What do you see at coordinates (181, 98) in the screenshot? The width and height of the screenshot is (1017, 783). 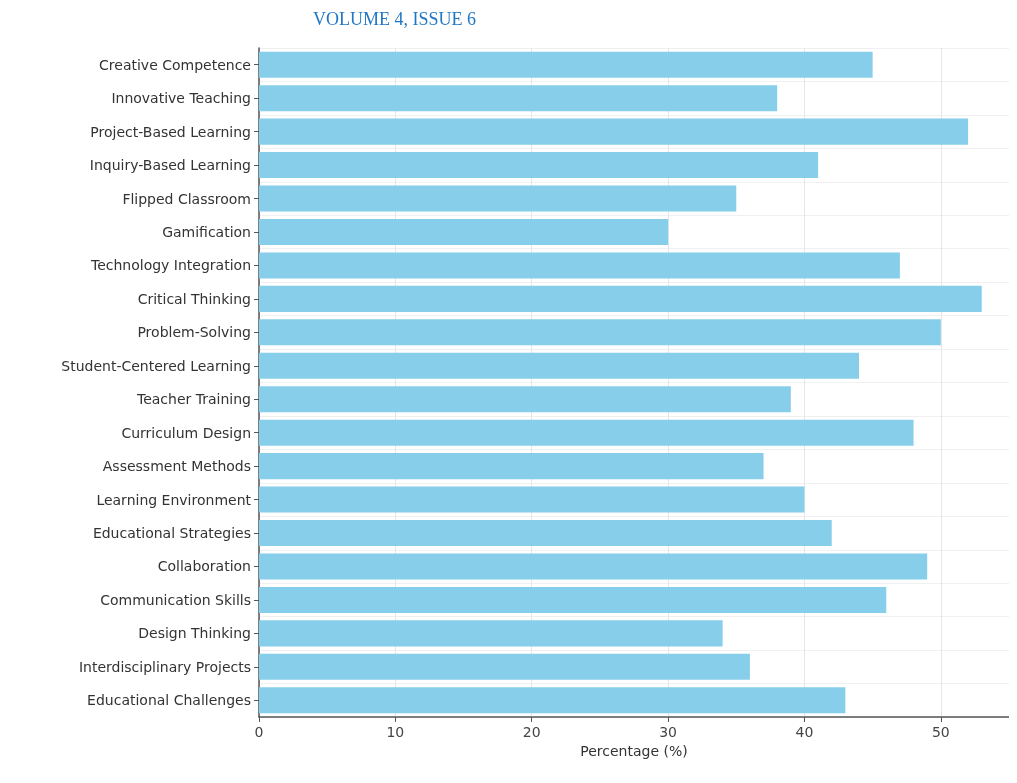 I see `y-tick-label: Innovative Teaching` at bounding box center [181, 98].